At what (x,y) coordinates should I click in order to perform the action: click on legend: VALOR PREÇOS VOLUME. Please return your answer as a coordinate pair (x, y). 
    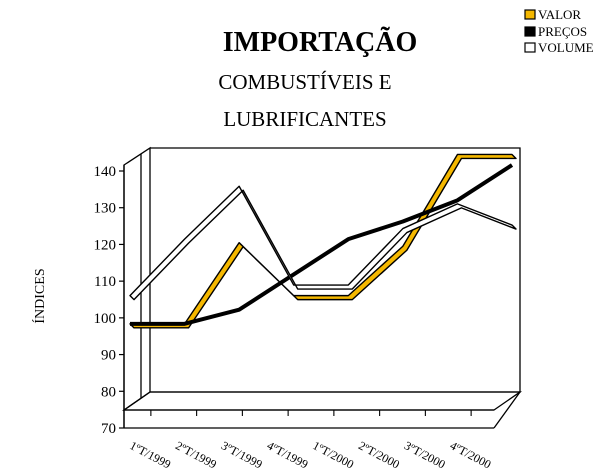
    Looking at the image, I should click on (559, 31).